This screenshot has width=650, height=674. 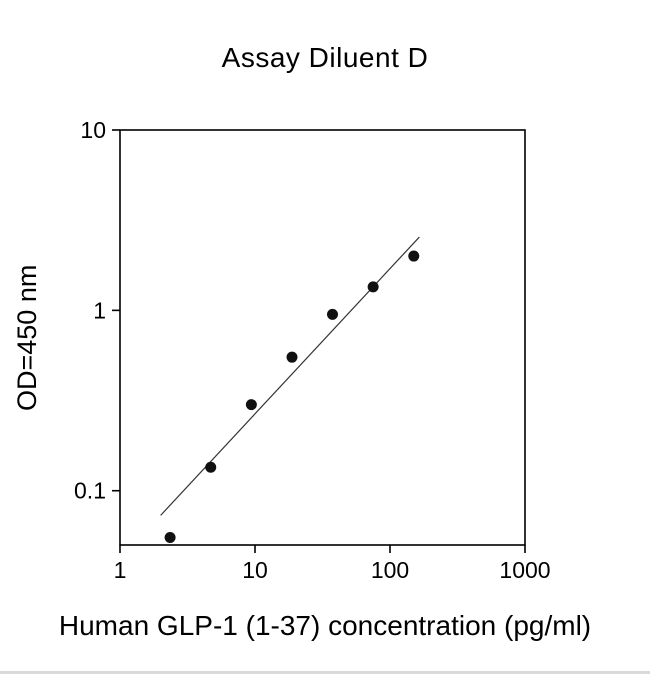 I want to click on x-tick-label: 10, so click(x=255, y=570).